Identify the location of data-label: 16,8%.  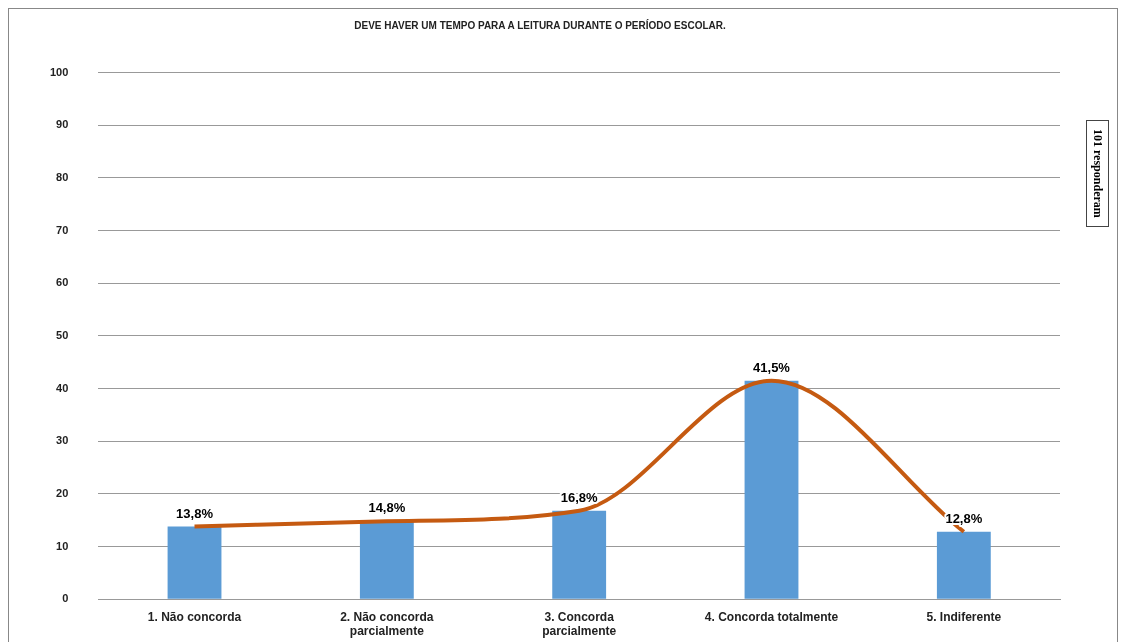
(579, 497).